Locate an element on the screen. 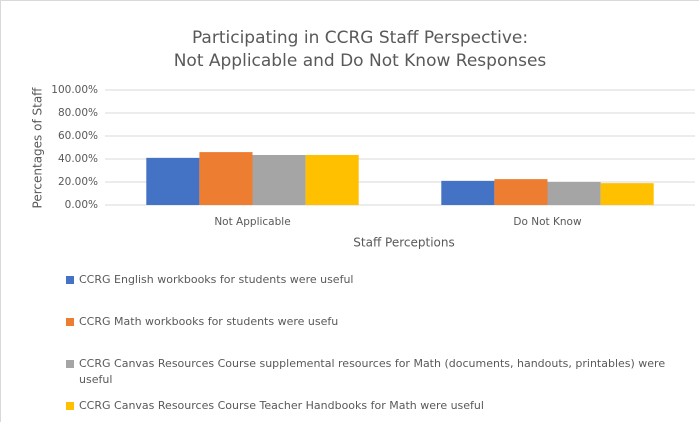  x-tick-label: Not Applicable is located at coordinates (252, 222).